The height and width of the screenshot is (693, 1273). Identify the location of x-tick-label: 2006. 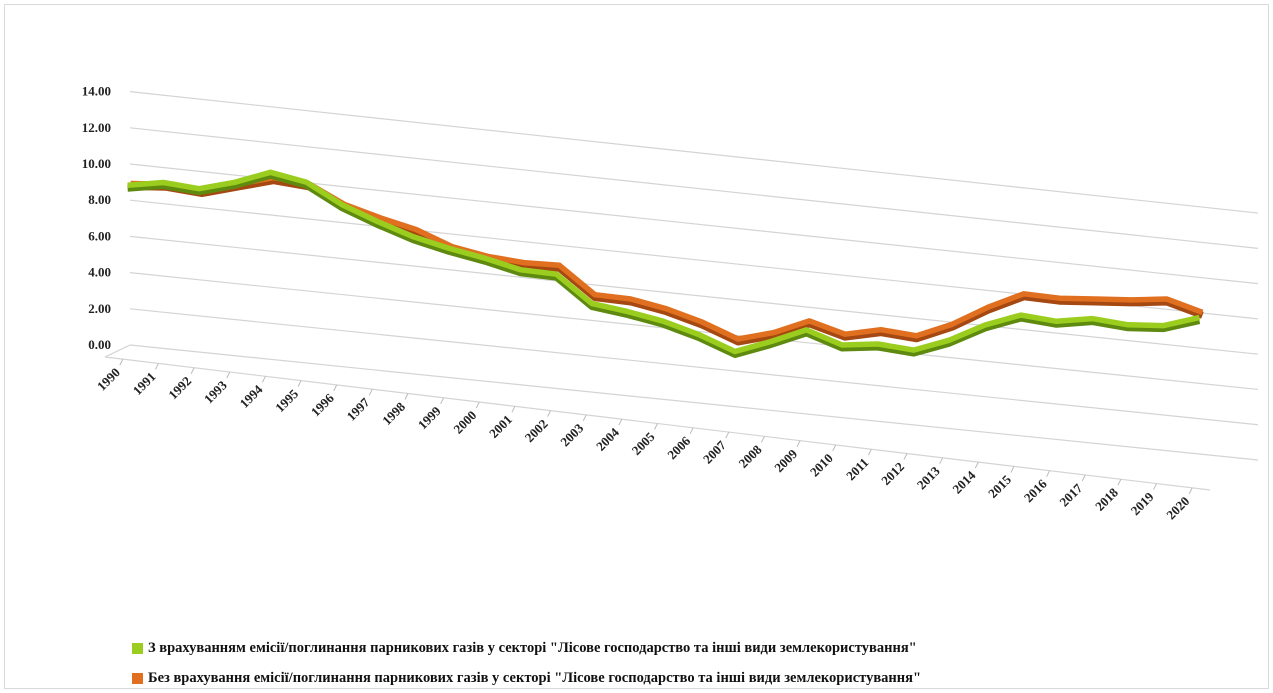
(678, 447).